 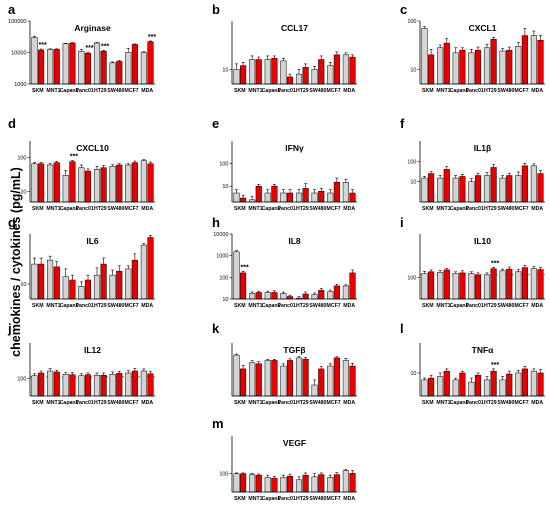 I want to click on panel-title: IL10, so click(x=482, y=241).